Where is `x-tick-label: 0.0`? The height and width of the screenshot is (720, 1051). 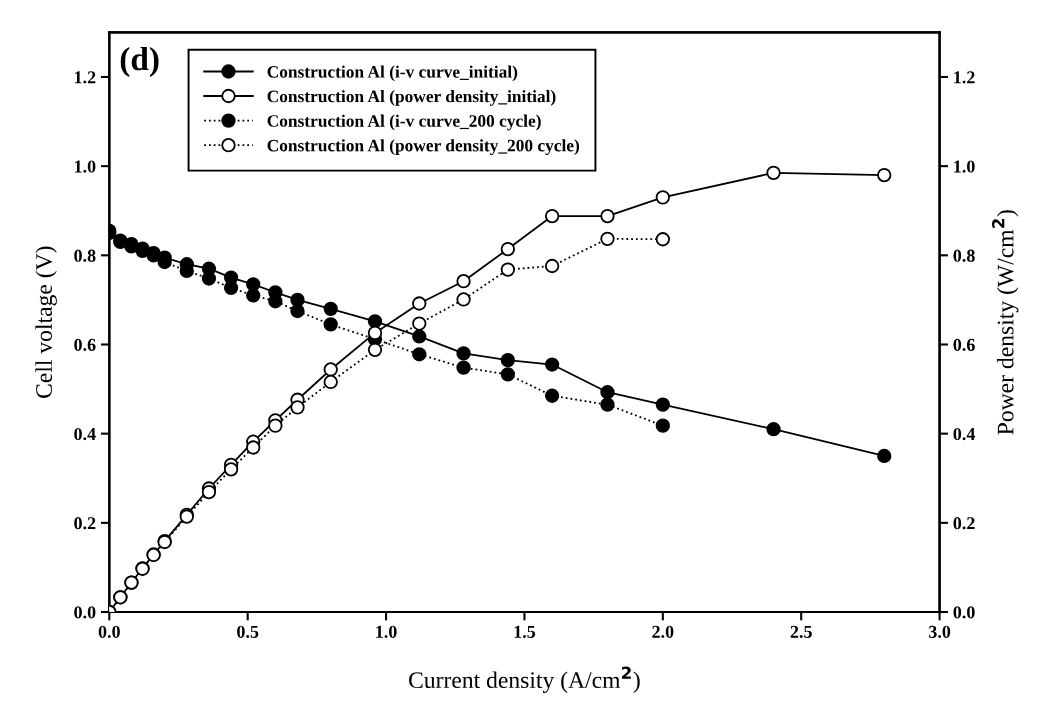 x-tick-label: 0.0 is located at coordinates (109, 631).